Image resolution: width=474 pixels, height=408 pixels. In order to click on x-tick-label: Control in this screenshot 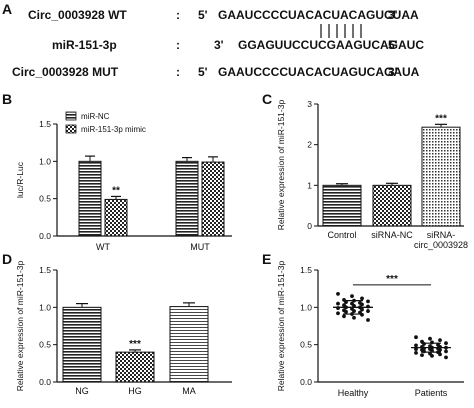, I will do `click(341, 235)`.